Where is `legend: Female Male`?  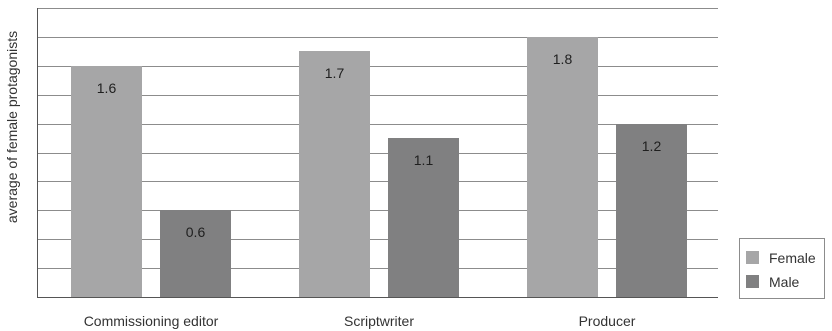 legend: Female Male is located at coordinates (782, 268).